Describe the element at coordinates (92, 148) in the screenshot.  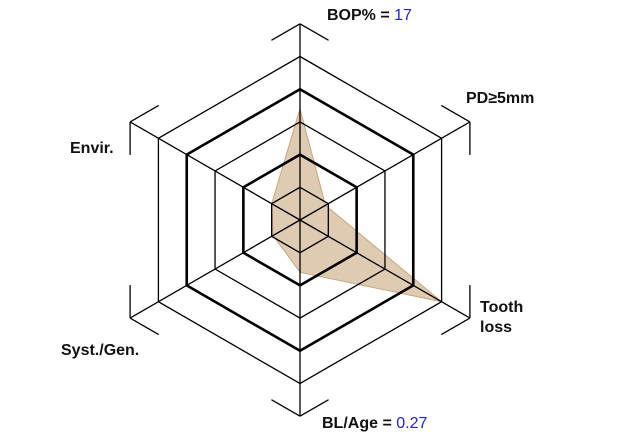
I see `axis-label-envir: Envir.` at that location.